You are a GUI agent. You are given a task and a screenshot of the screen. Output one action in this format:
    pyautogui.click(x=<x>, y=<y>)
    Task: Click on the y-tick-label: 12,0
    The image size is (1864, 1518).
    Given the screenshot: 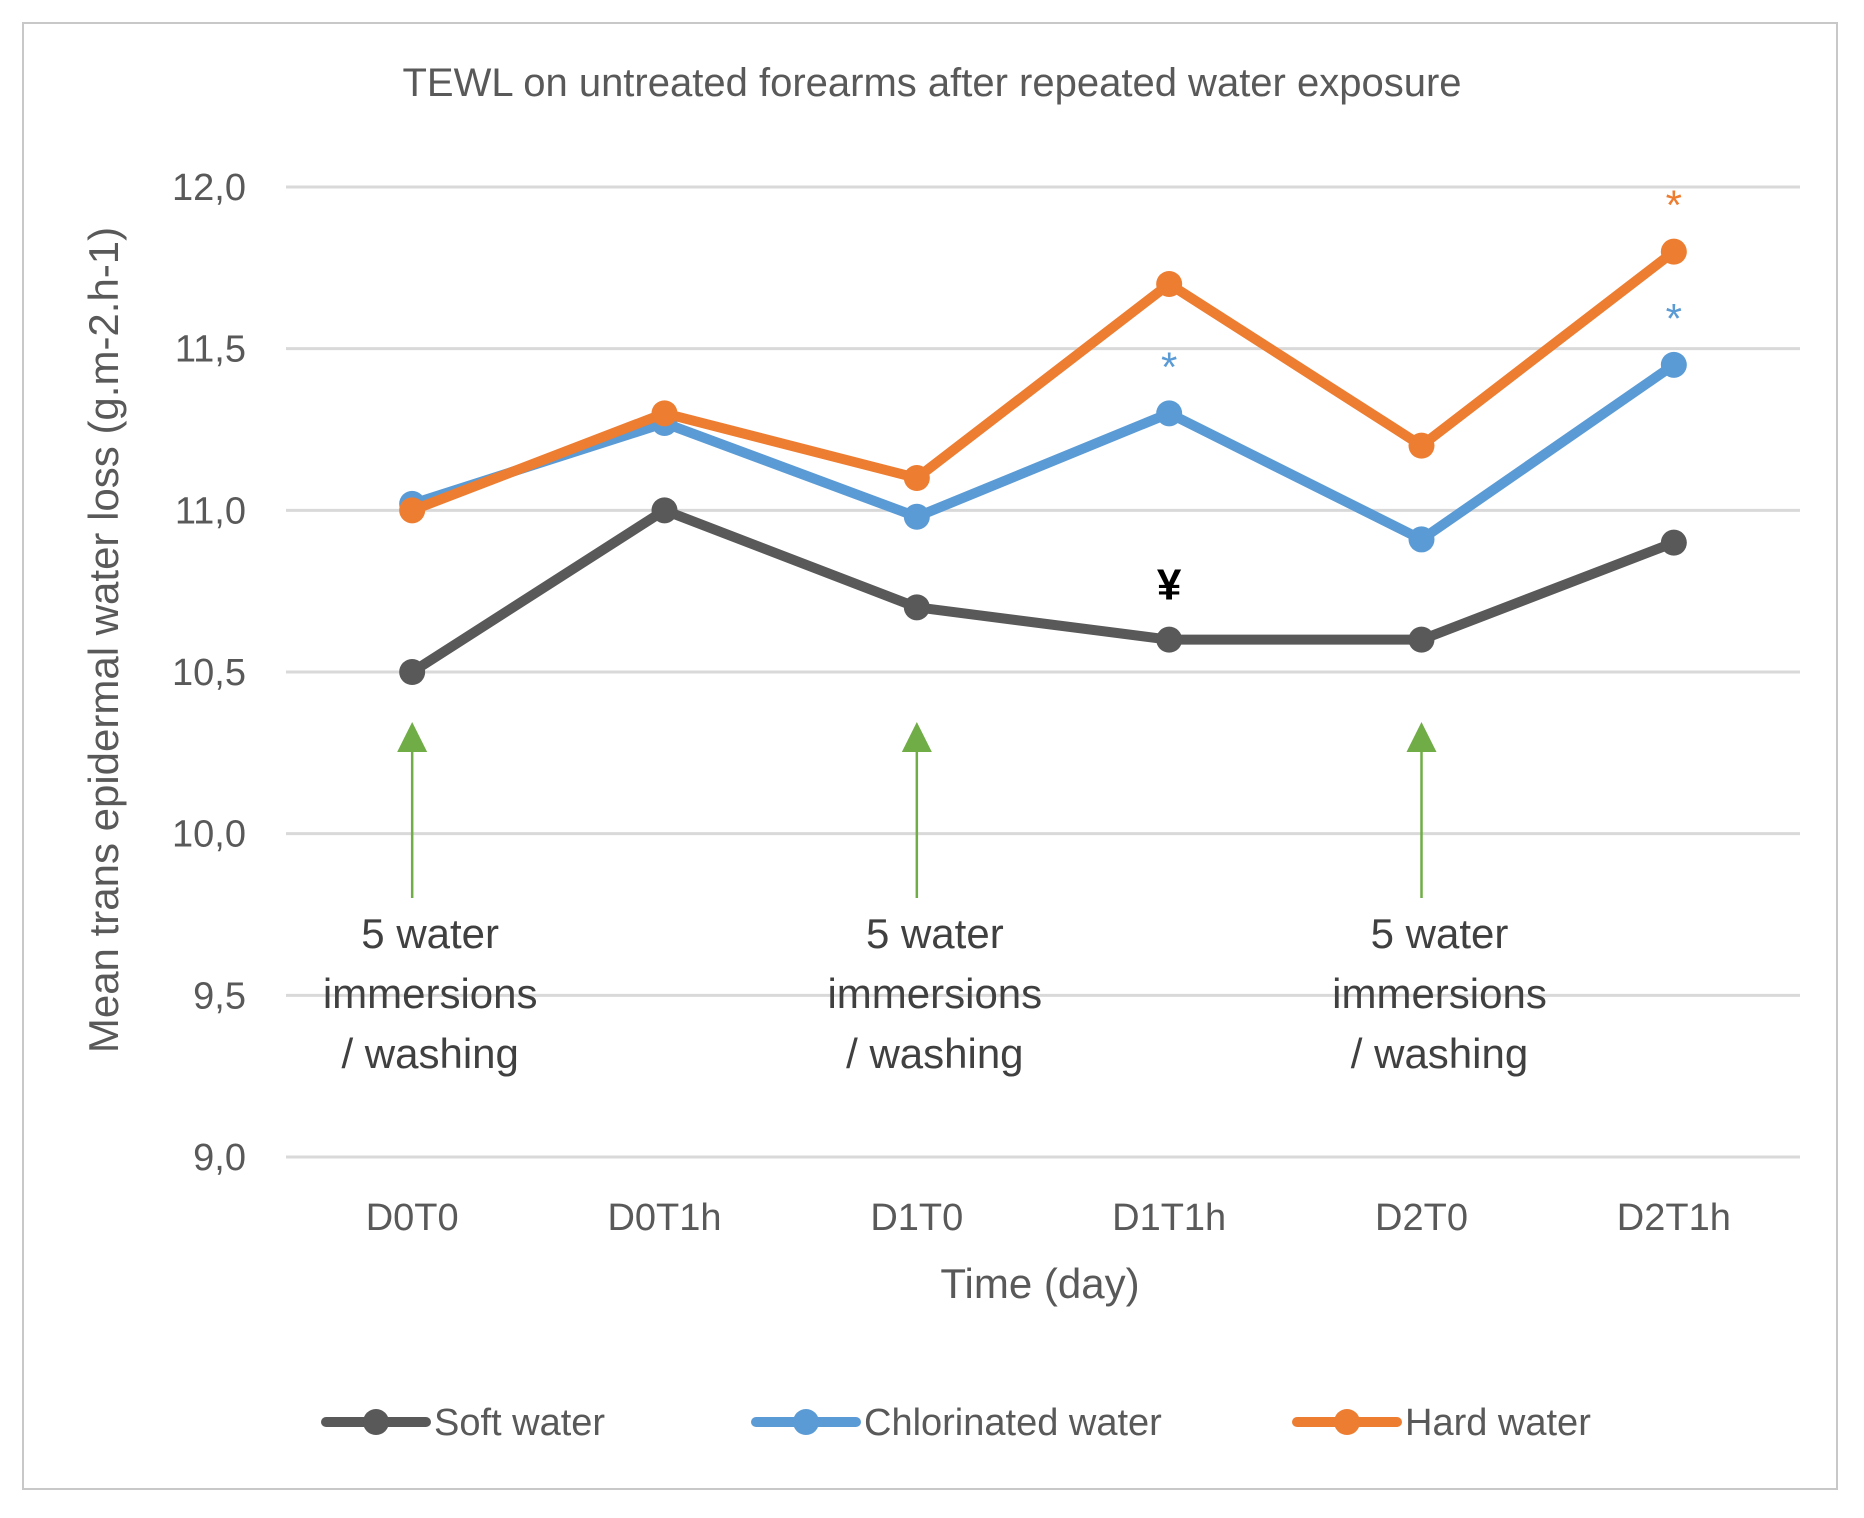 What is the action you would take?
    pyautogui.click(x=209, y=188)
    